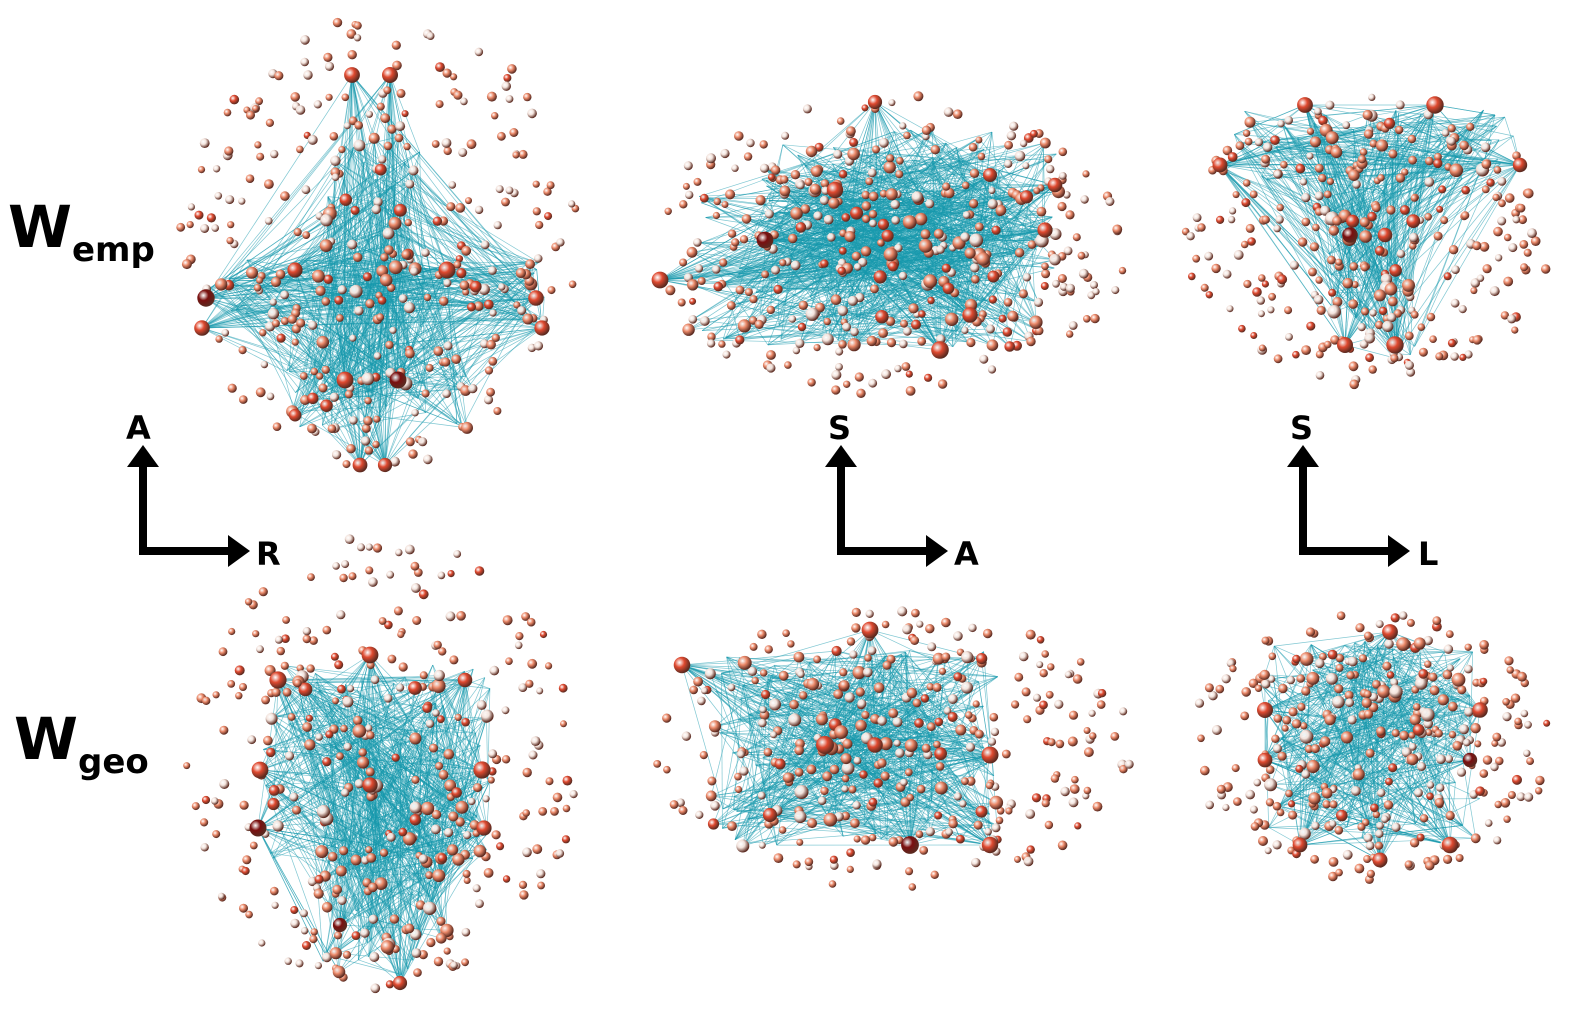 Image resolution: width=1581 pixels, height=1013 pixels. Describe the element at coordinates (1428, 554) in the screenshot. I see `axis-right-label: L` at that location.